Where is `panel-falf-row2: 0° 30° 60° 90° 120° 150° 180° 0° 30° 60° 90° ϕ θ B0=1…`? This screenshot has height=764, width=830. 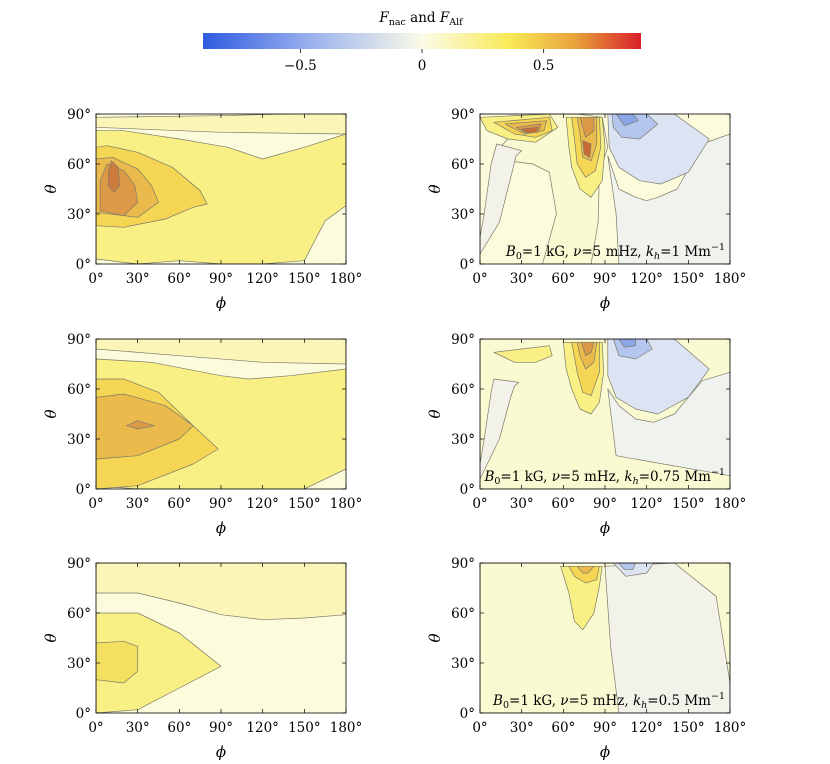 panel-falf-row2: 0° 30° 60° 90° 120° 150° 180° 0° 30° 60° 90° ϕ θ B0=1… is located at coordinates (586, 434).